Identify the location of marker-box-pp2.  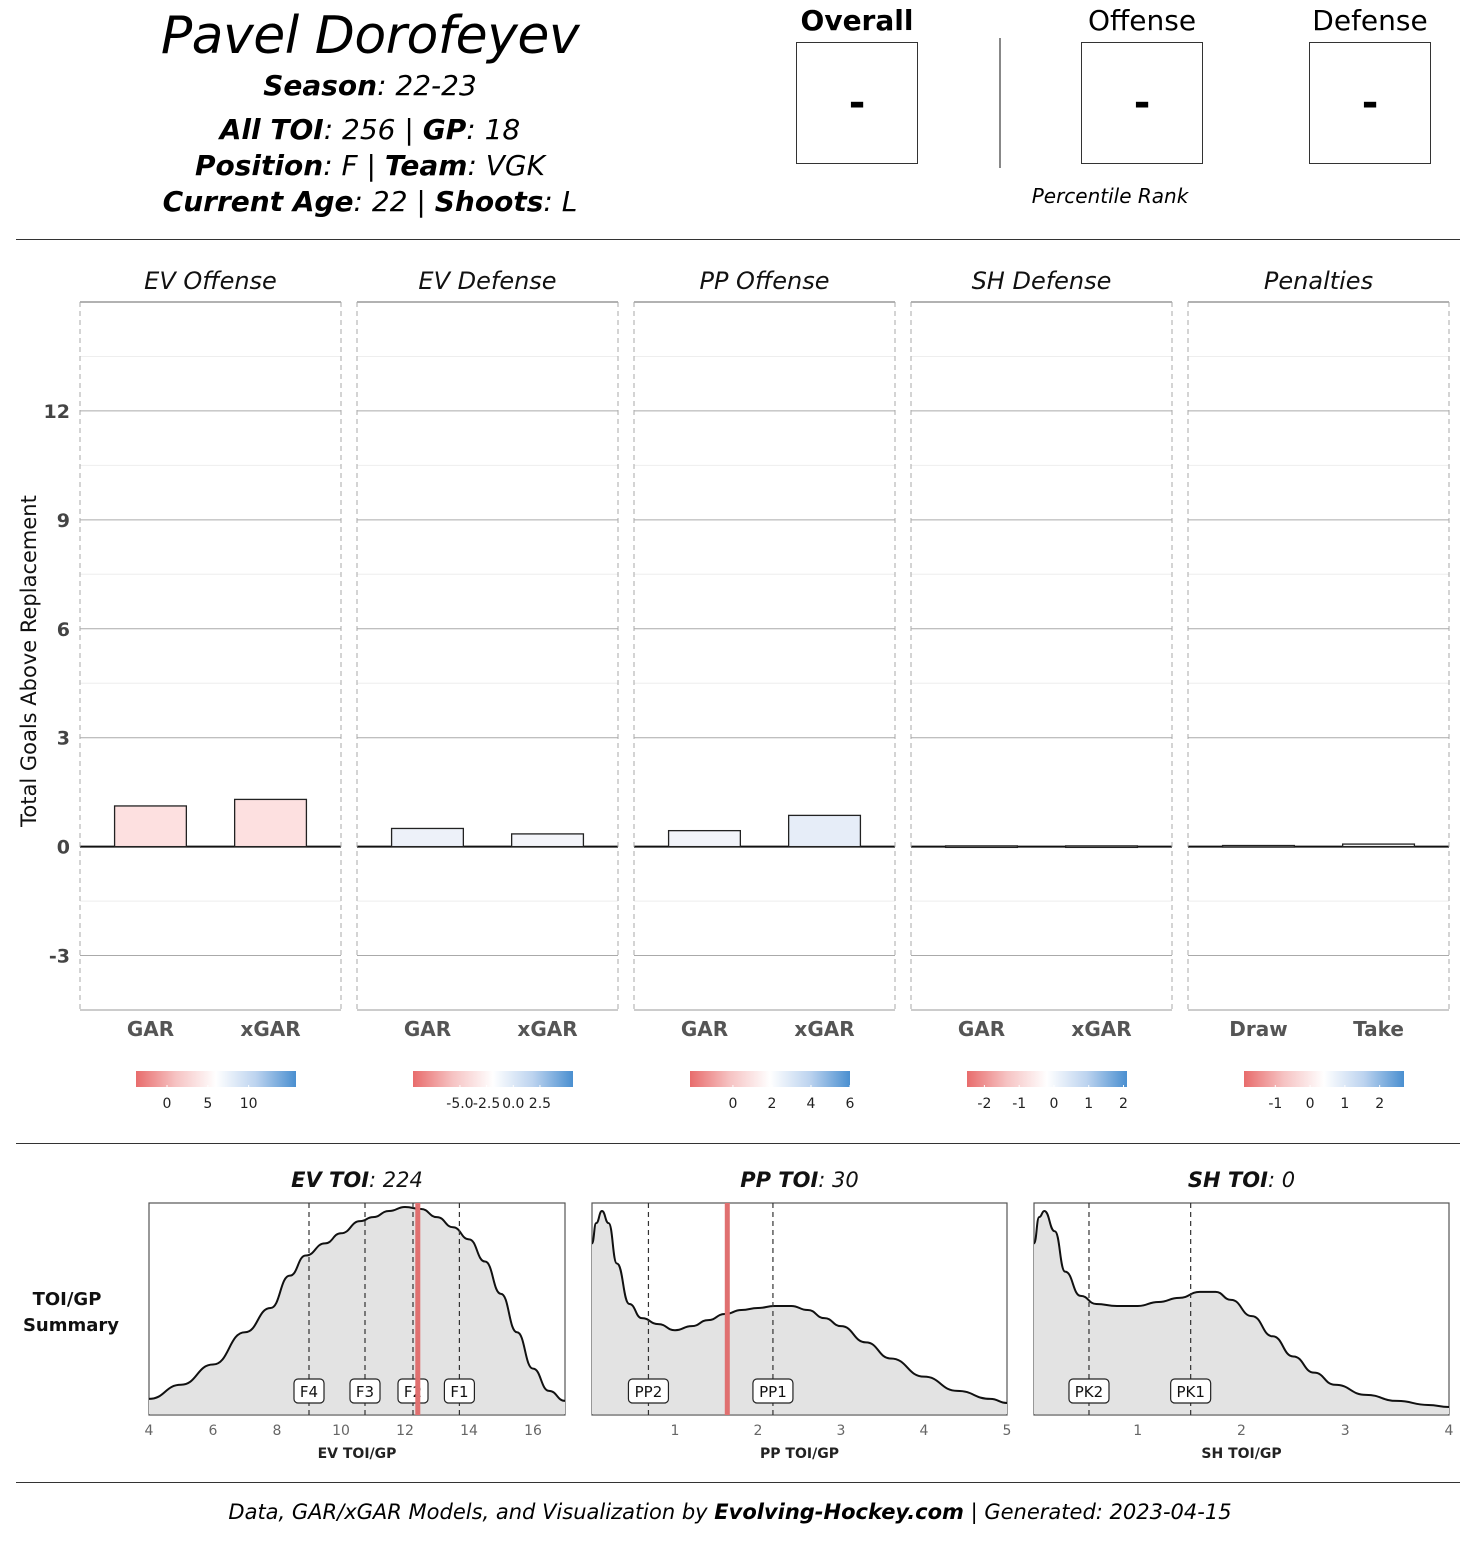
(648, 1391).